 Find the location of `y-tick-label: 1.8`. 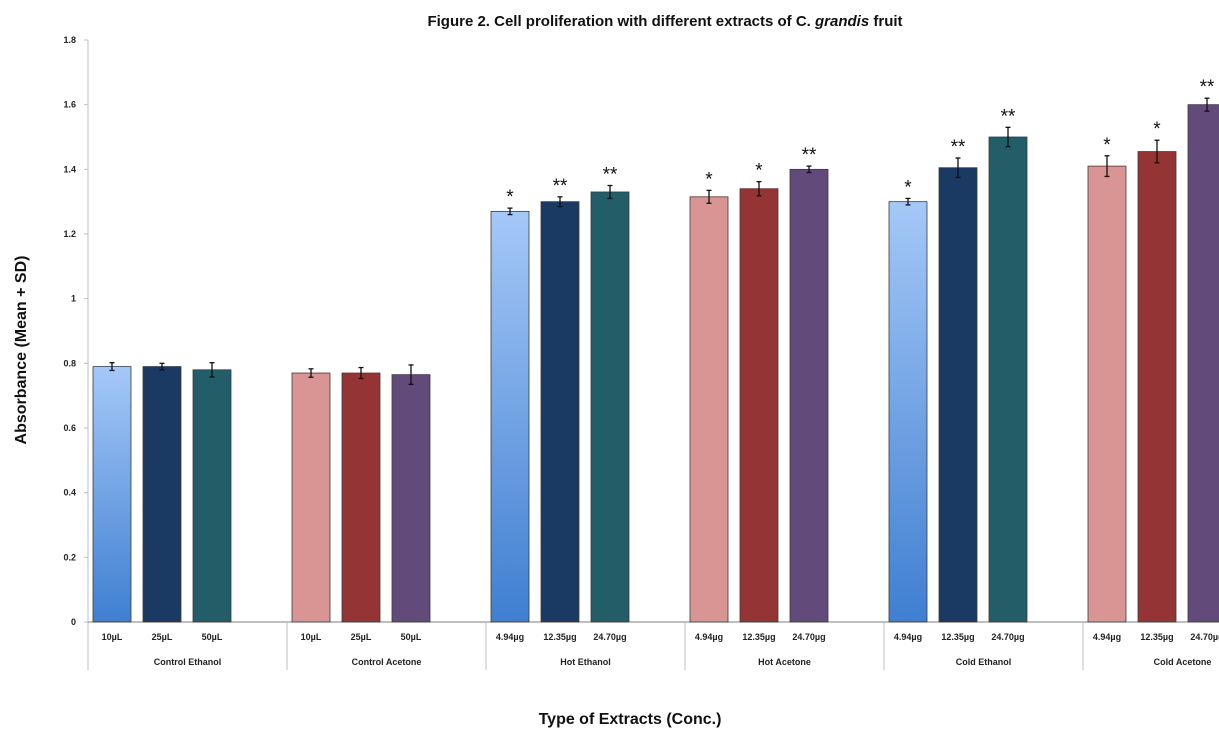

y-tick-label: 1.8 is located at coordinates (69, 40).